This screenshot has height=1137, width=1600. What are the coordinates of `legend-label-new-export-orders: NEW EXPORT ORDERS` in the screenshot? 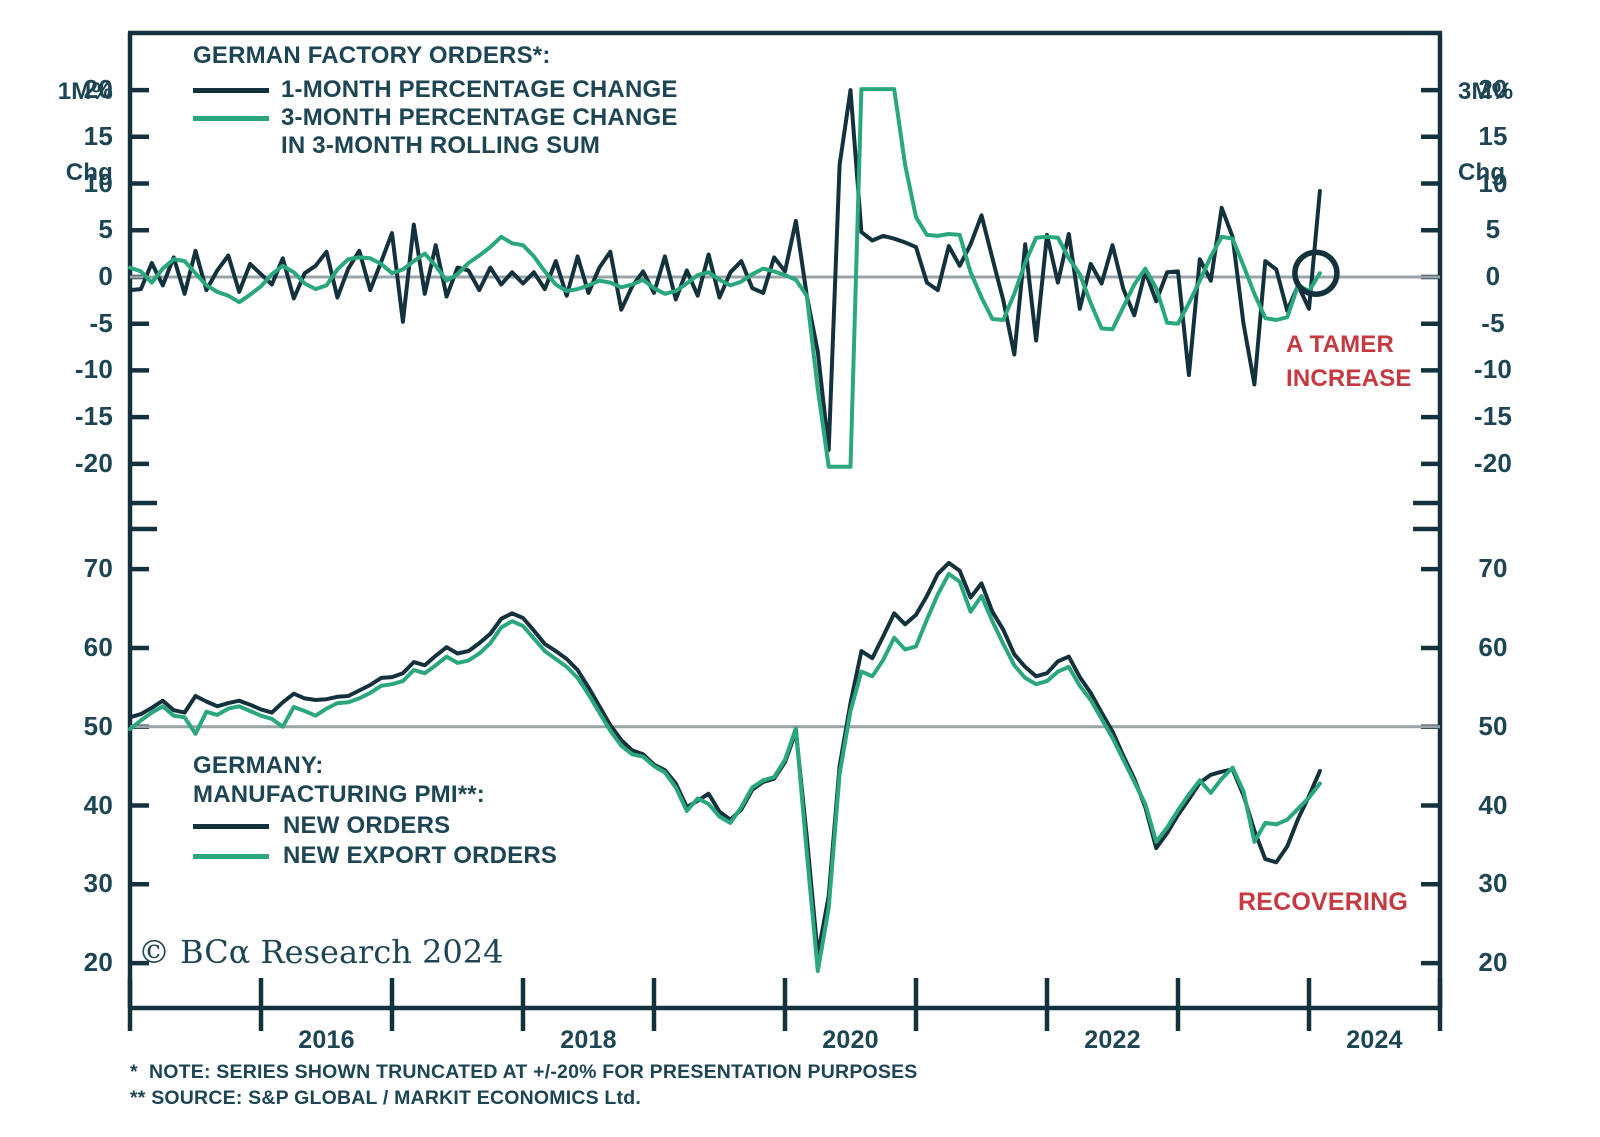 It's located at (420, 855).